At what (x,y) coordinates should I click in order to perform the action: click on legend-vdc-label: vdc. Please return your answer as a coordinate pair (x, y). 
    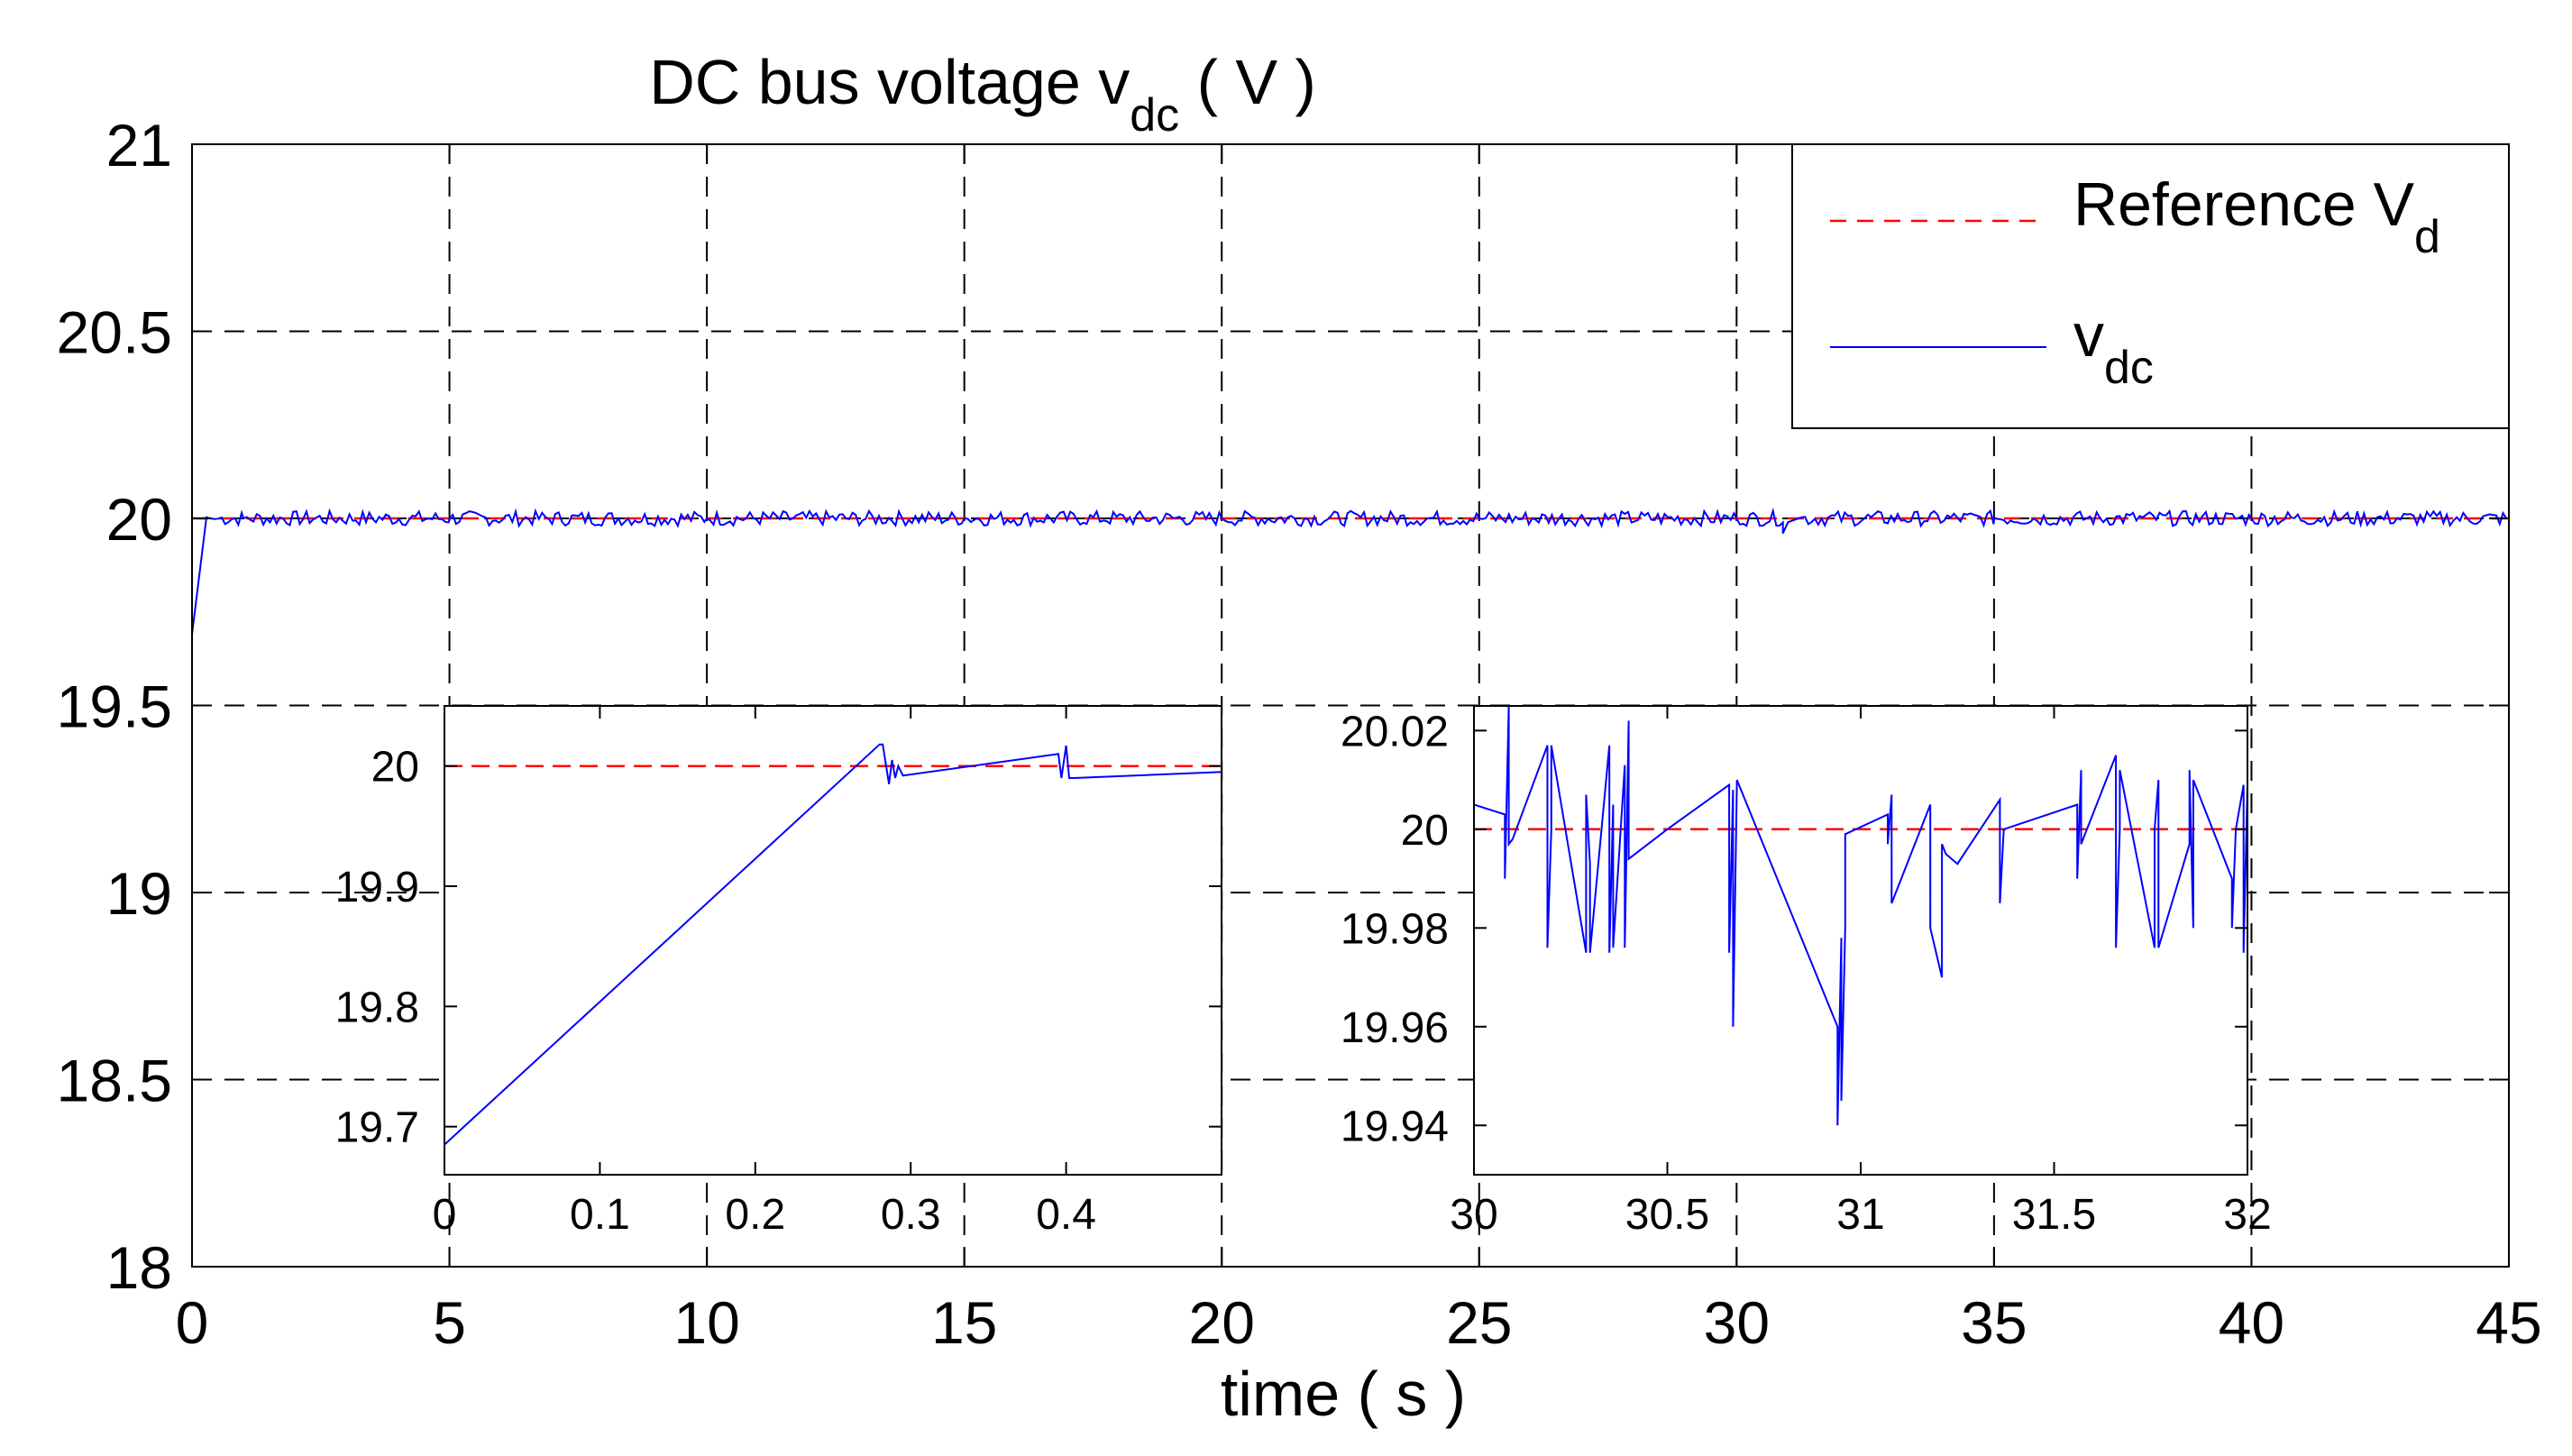
    Looking at the image, I should click on (2113, 348).